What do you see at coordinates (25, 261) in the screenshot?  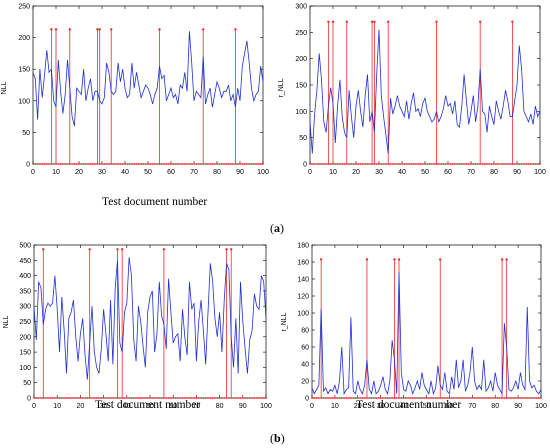 I see `y-tick-label: 450` at bounding box center [25, 261].